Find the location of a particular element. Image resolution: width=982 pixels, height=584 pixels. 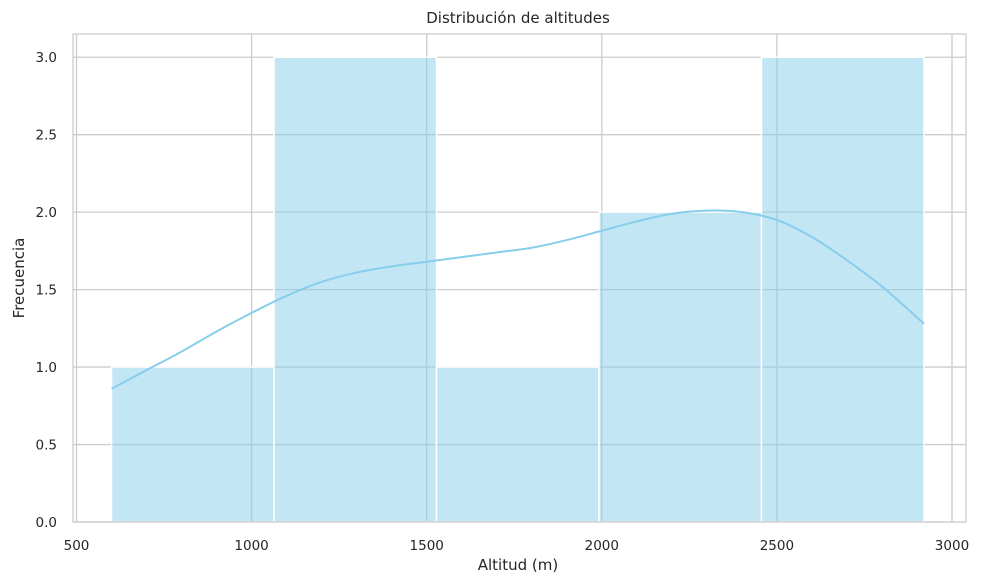

y-tick-label: 0.0 is located at coordinates (46, 523).